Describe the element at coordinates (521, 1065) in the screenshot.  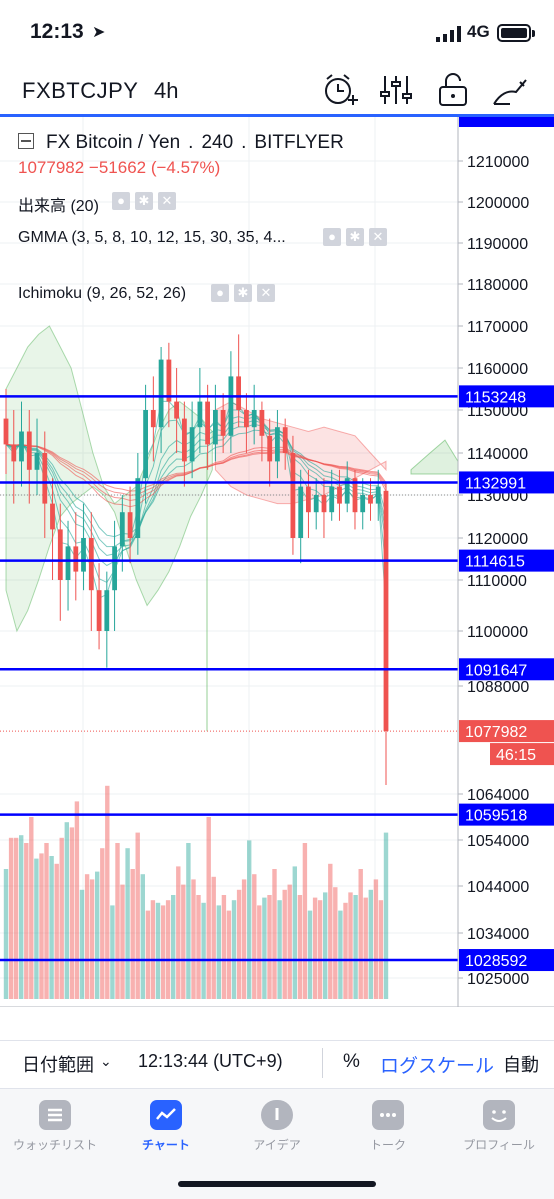
I see `auto-scale-button: 自動` at that location.